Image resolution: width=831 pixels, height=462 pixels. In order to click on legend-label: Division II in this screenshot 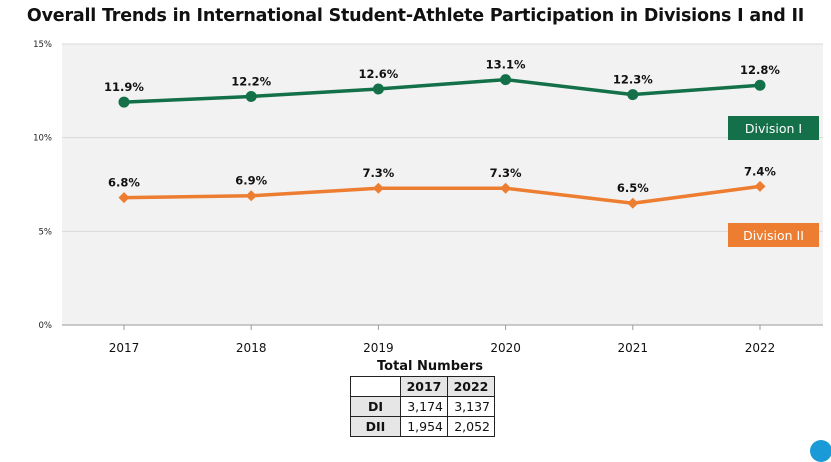, I will do `click(773, 235)`.